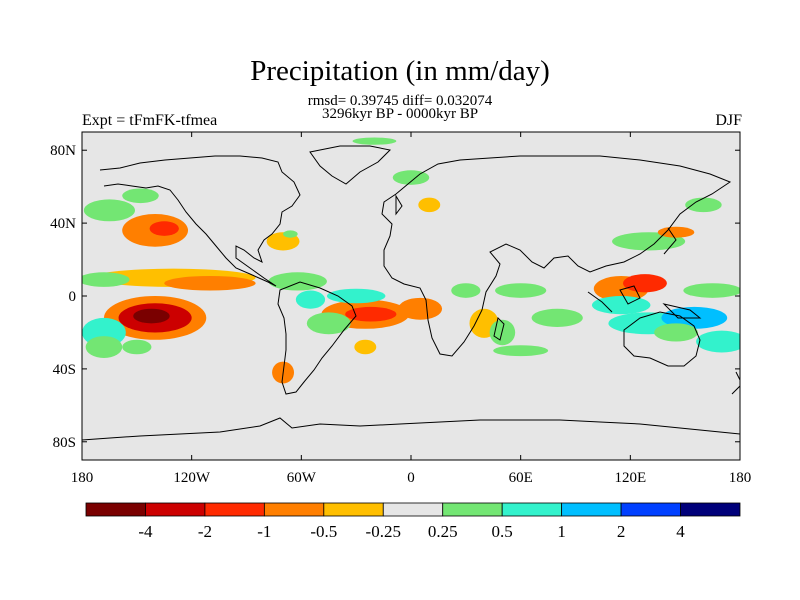  What do you see at coordinates (350, 165) in the screenshot?
I see `coastline-greenland` at bounding box center [350, 165].